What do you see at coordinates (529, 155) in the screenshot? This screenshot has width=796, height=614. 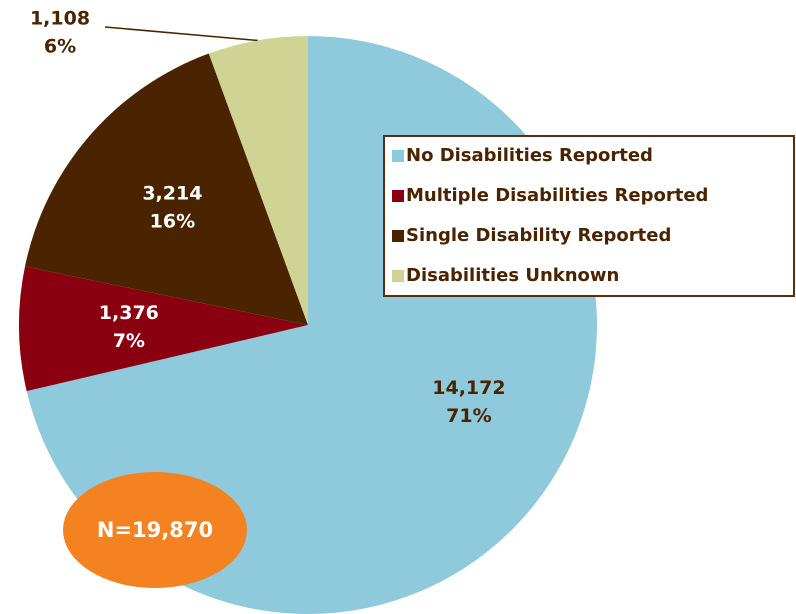 I see `legend-label: No Disabilities Reported` at bounding box center [529, 155].